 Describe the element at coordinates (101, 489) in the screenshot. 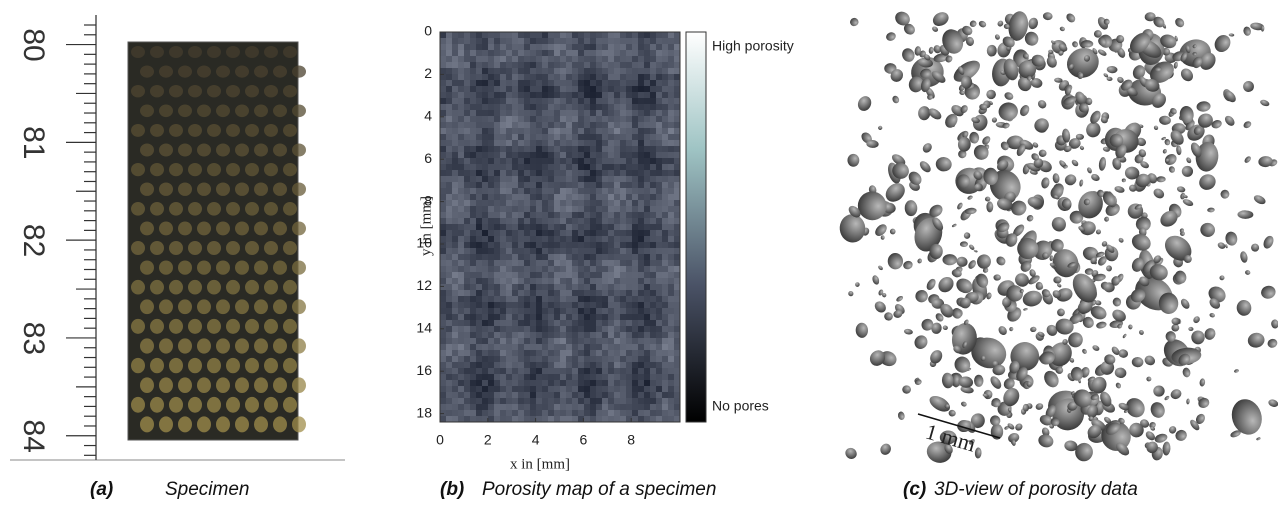

I see `caption-label: (a)` at that location.